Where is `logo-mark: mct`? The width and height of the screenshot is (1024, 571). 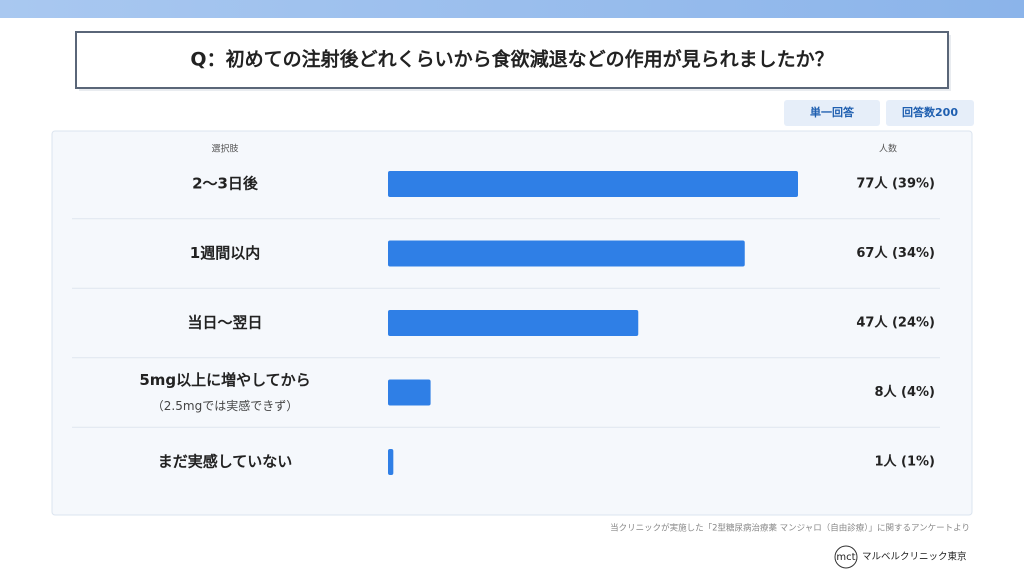 logo-mark: mct is located at coordinates (845, 557).